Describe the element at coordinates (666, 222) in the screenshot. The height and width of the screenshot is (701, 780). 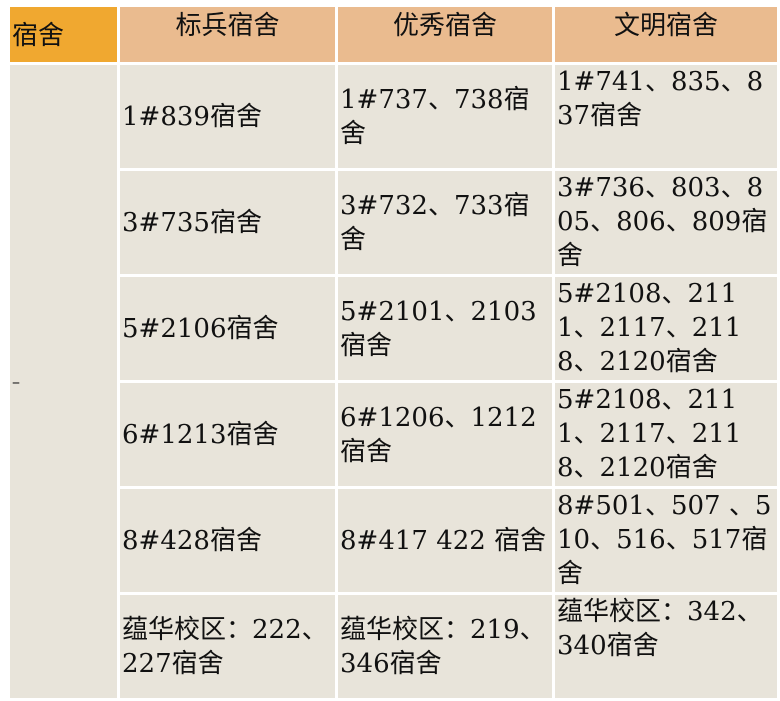
I see `cell-civilized: 3#736、803、805、806、809宿舍` at that location.